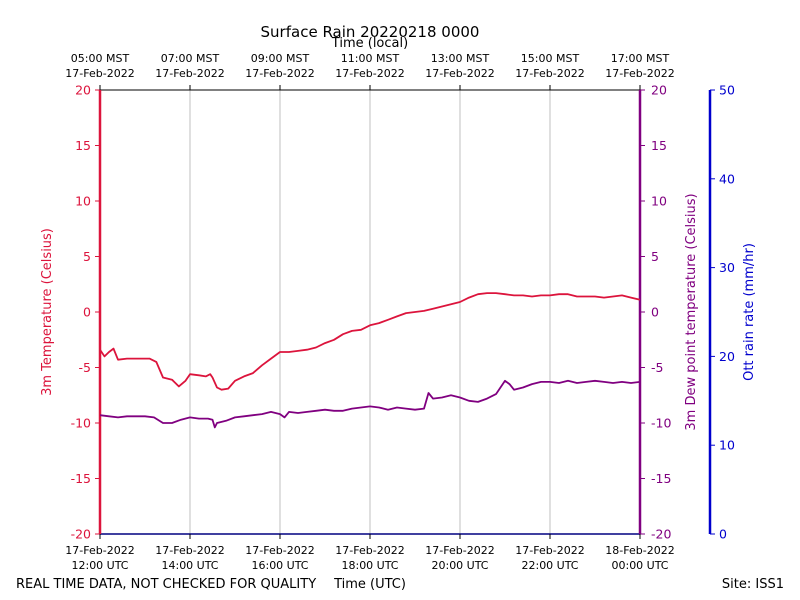  I want to click on y-tick-label-far-right: 10, so click(727, 445).